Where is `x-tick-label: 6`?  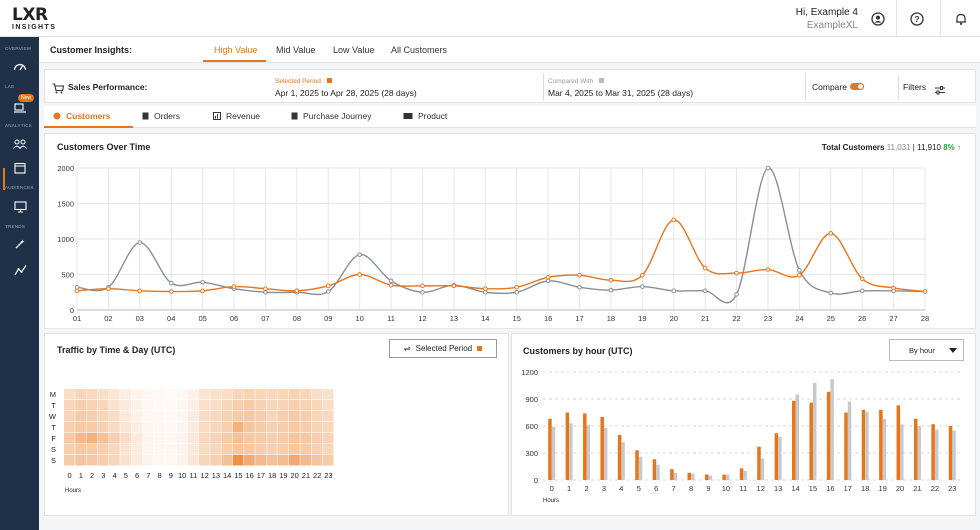
x-tick-label: 6 is located at coordinates (656, 488).